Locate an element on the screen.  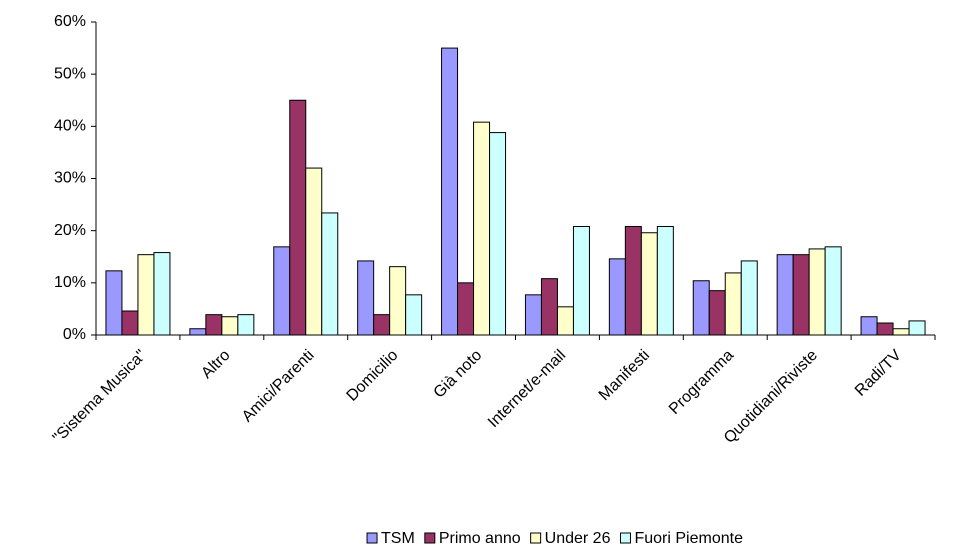
legend-label: Primo anno is located at coordinates (480, 538).